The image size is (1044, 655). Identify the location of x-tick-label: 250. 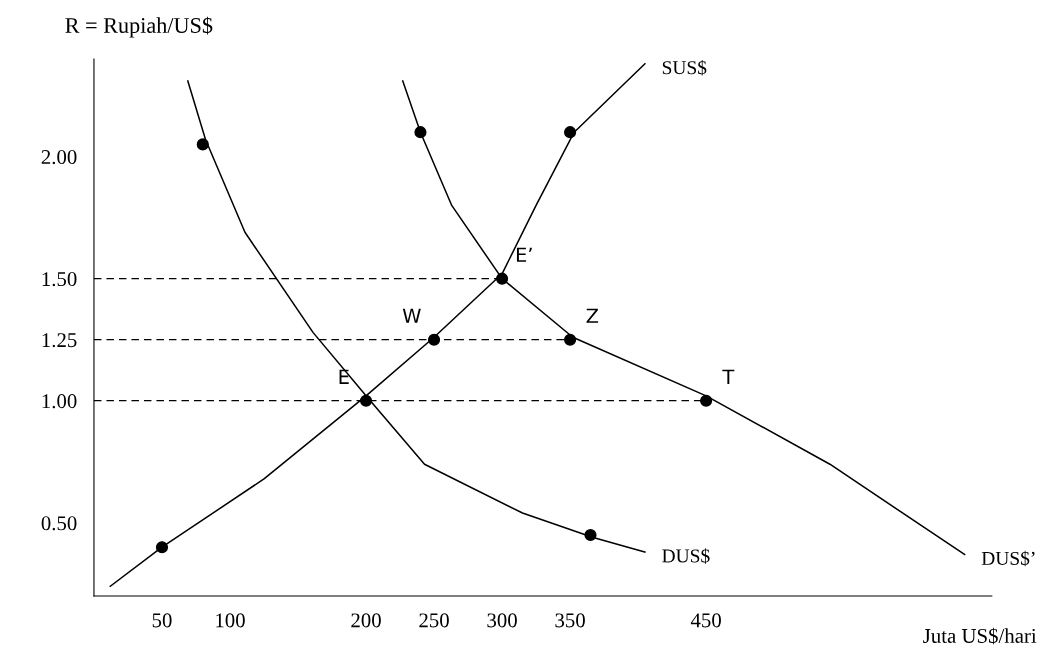
(434, 620).